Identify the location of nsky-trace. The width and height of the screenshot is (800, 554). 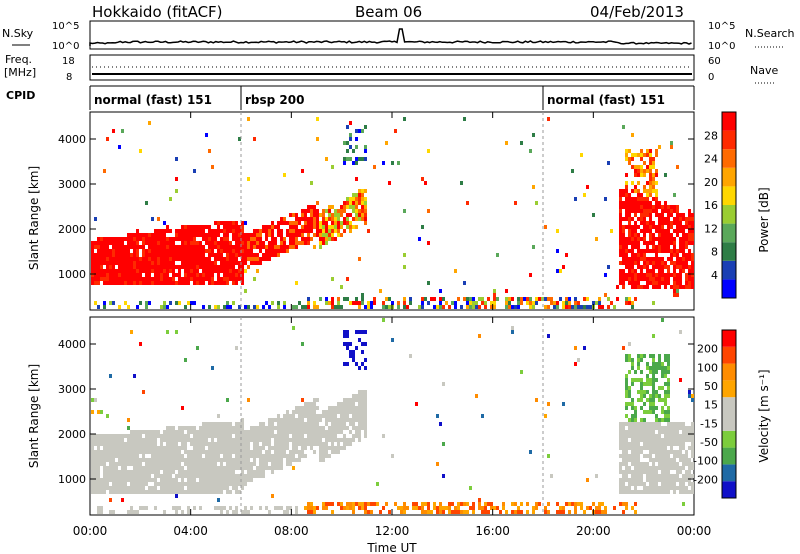
(390, 37).